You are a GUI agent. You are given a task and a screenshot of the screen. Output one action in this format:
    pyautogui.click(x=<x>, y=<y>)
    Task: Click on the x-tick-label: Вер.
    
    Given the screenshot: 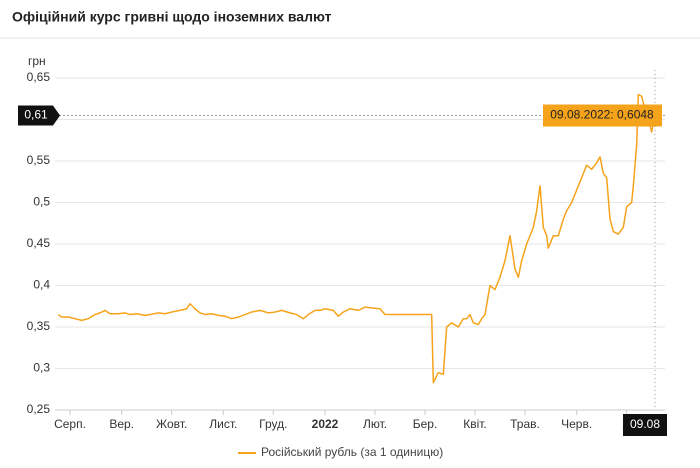 What is the action you would take?
    pyautogui.click(x=121, y=424)
    